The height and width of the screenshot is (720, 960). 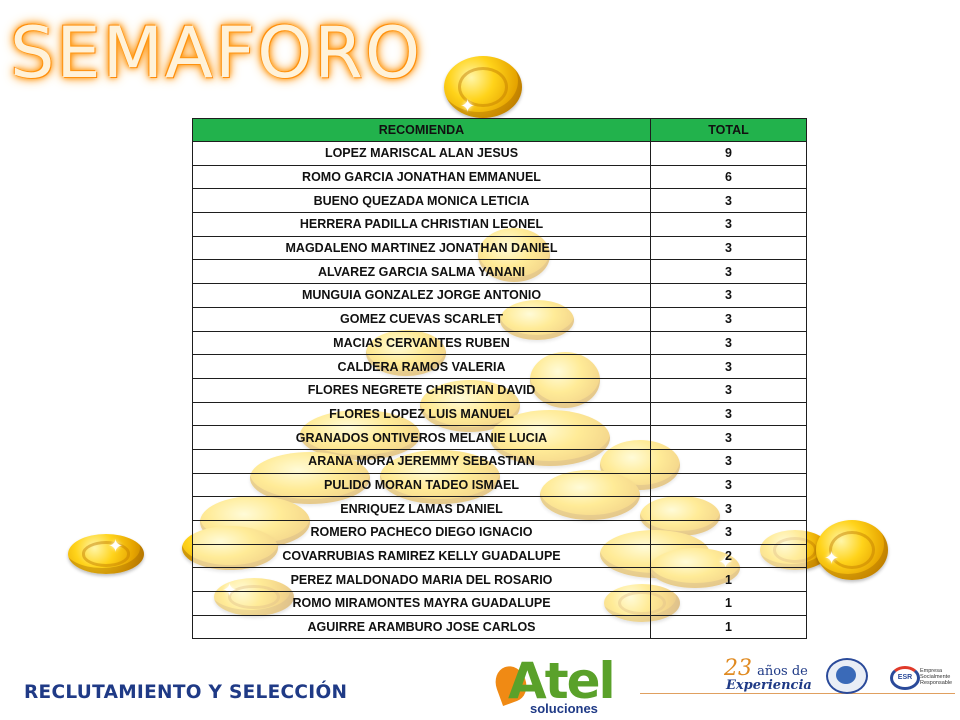 What do you see at coordinates (421, 390) in the screenshot?
I see `cell-name: FLORES NEGRETE CHRISTIAN DAVID` at bounding box center [421, 390].